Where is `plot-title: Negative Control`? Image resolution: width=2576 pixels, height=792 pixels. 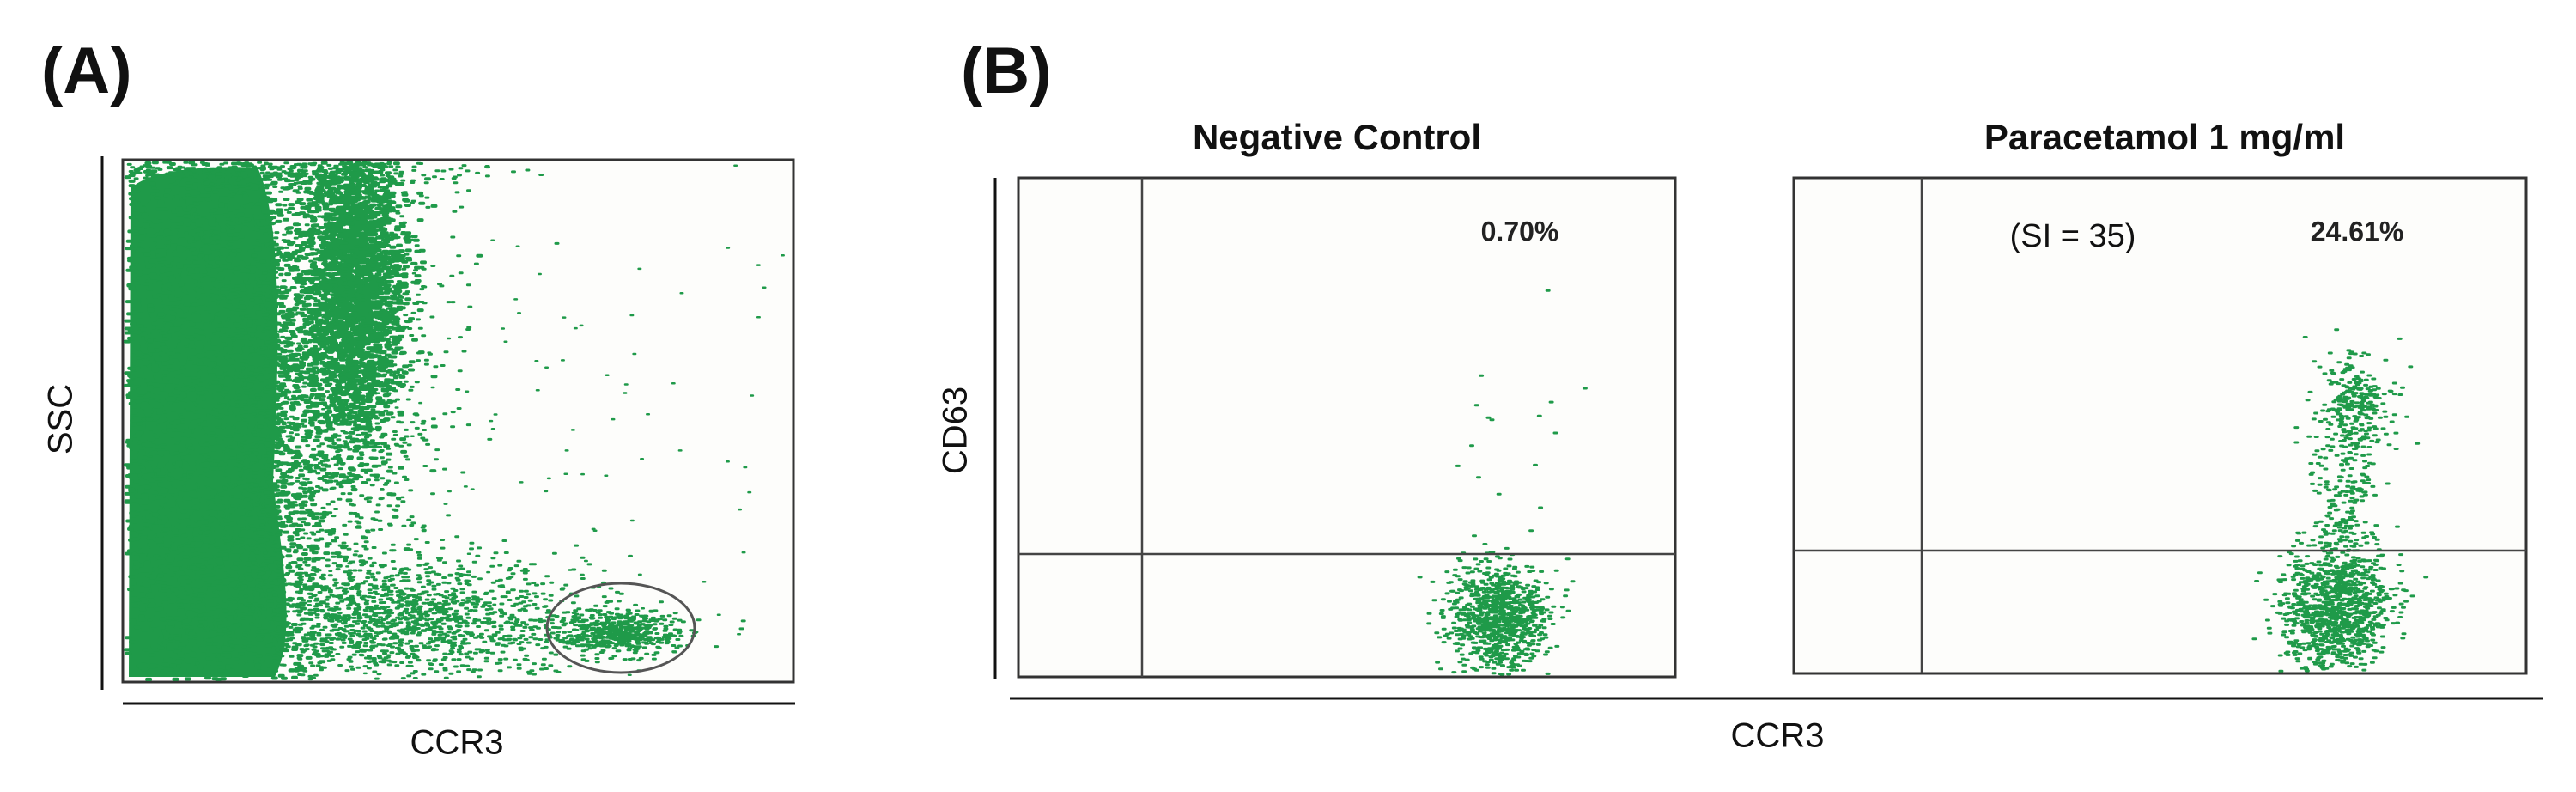 plot-title: Negative Control is located at coordinates (1337, 137).